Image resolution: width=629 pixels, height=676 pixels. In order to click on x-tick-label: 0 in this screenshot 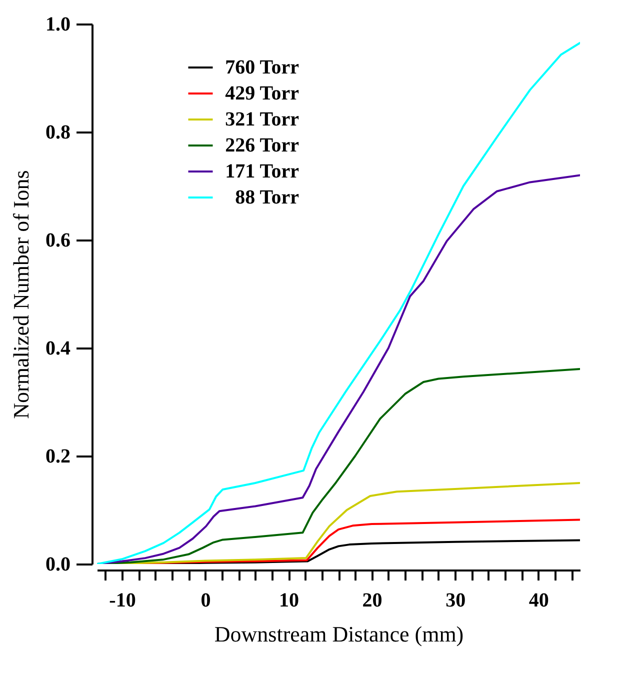, I will do `click(205, 601)`.